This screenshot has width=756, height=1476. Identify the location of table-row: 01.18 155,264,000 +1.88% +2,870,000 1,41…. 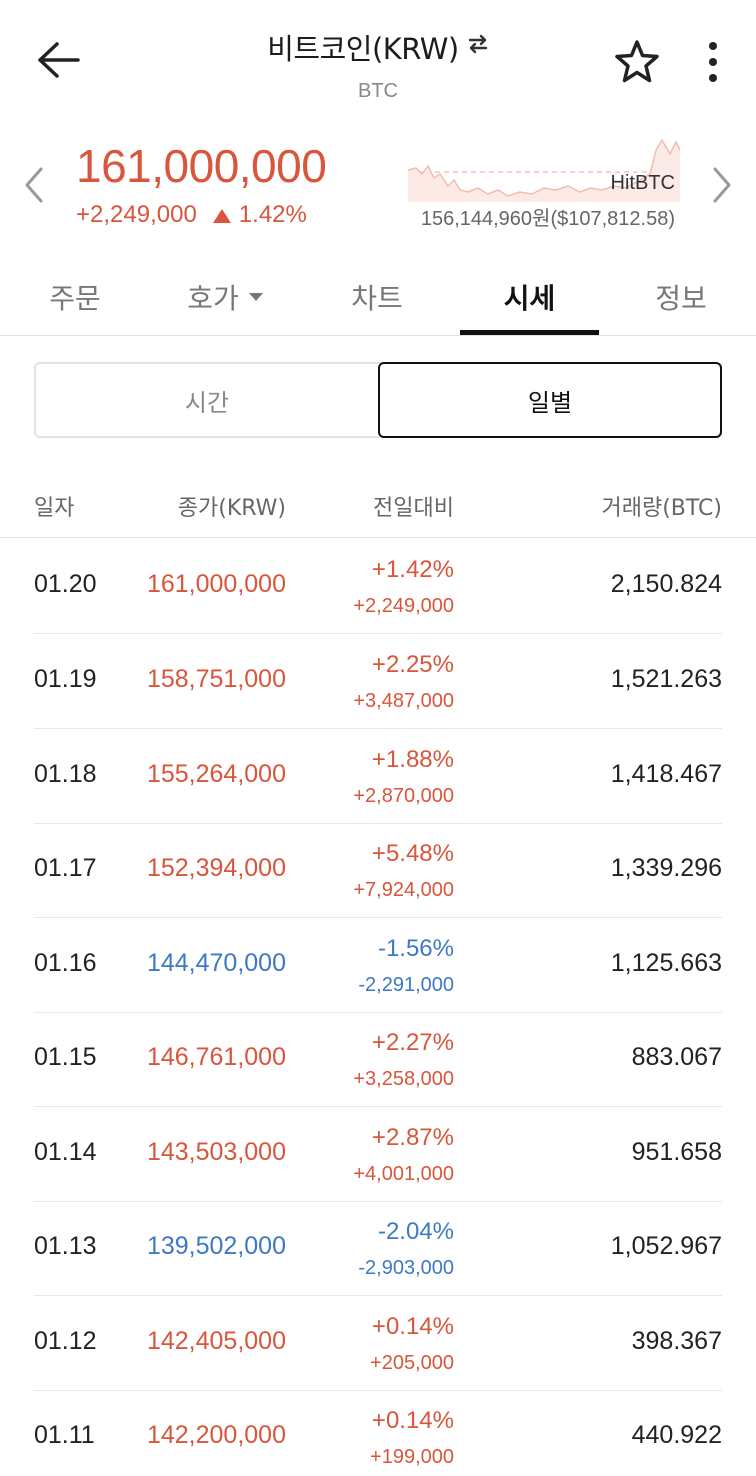
(378, 776).